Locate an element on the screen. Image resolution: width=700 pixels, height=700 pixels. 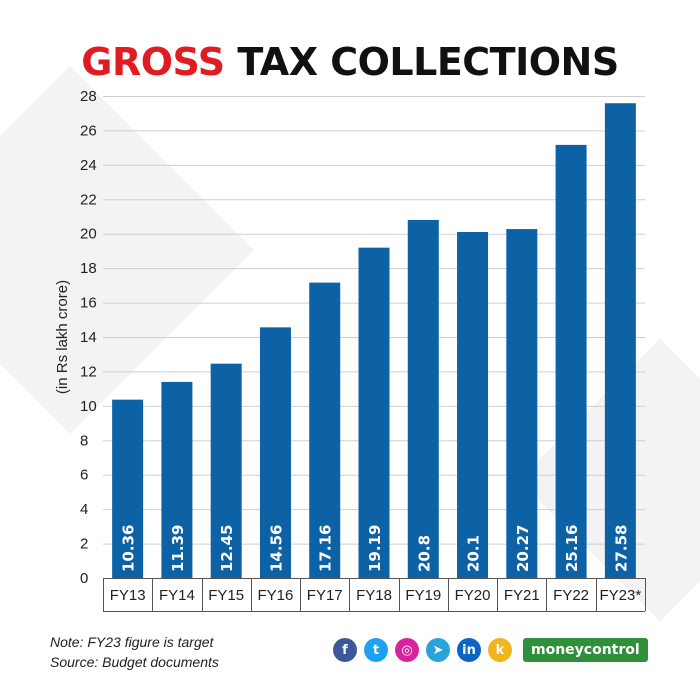
y-tick-label: 16 is located at coordinates (88, 303).